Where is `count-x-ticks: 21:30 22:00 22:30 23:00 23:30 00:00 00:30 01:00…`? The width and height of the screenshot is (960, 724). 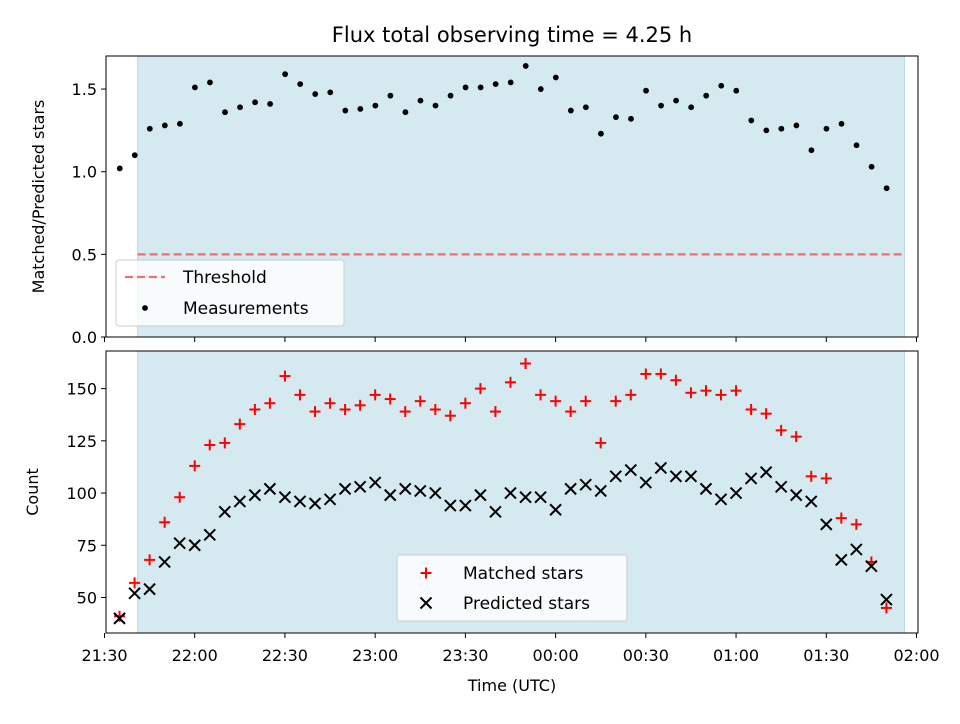 count-x-ticks: 21:30 22:00 22:30 23:00 23:30 00:00 00:30 01:00… is located at coordinates (510, 649).